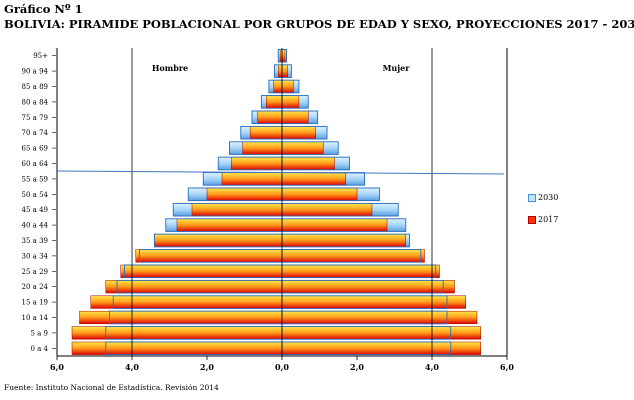  What do you see at coordinates (35, 303) in the screenshot?
I see `category-label: 15 a 19` at bounding box center [35, 303].